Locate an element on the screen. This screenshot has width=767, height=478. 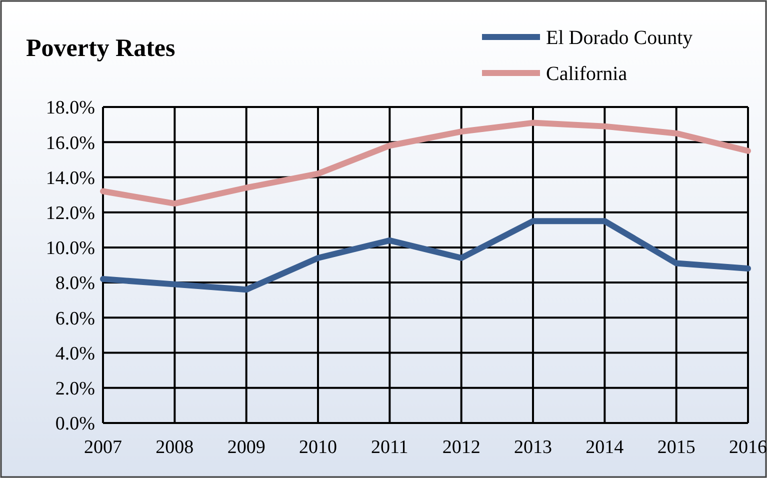
y-tick-label: 6.0% is located at coordinates (75, 319).